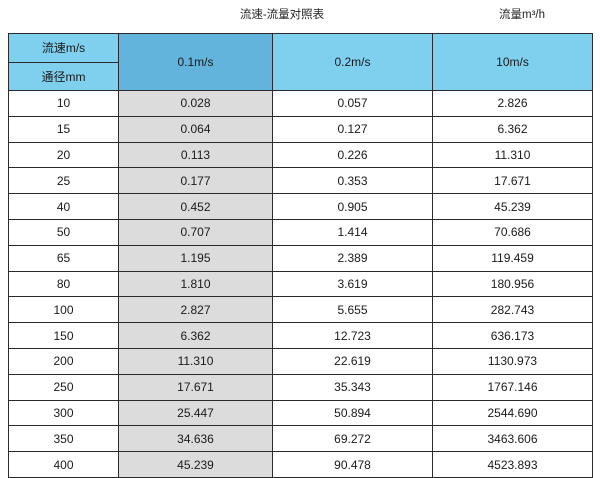 The width and height of the screenshot is (600, 478). I want to click on cell-flow-10ms: 2.826, so click(512, 103).